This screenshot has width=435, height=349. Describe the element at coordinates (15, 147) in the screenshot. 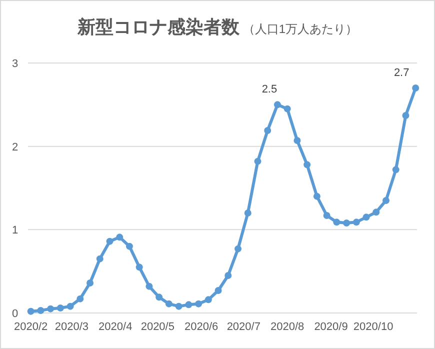

I see `y-tick-label: 2` at that location.